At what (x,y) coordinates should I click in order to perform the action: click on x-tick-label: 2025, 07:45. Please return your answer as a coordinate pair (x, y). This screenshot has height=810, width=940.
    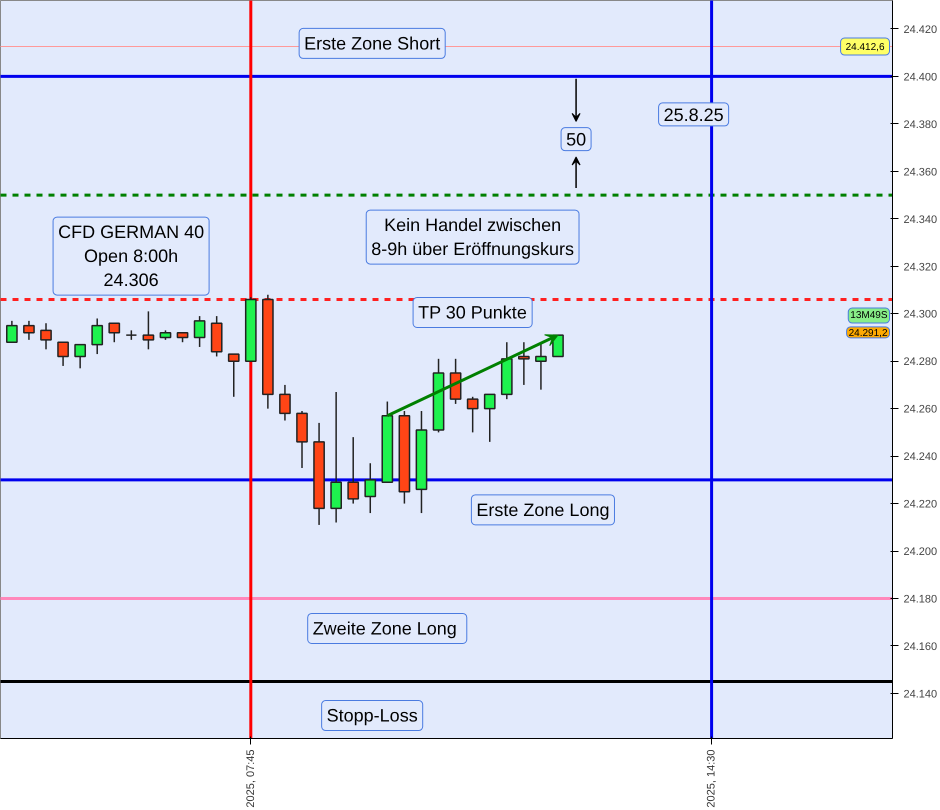
    Looking at the image, I should click on (250, 778).